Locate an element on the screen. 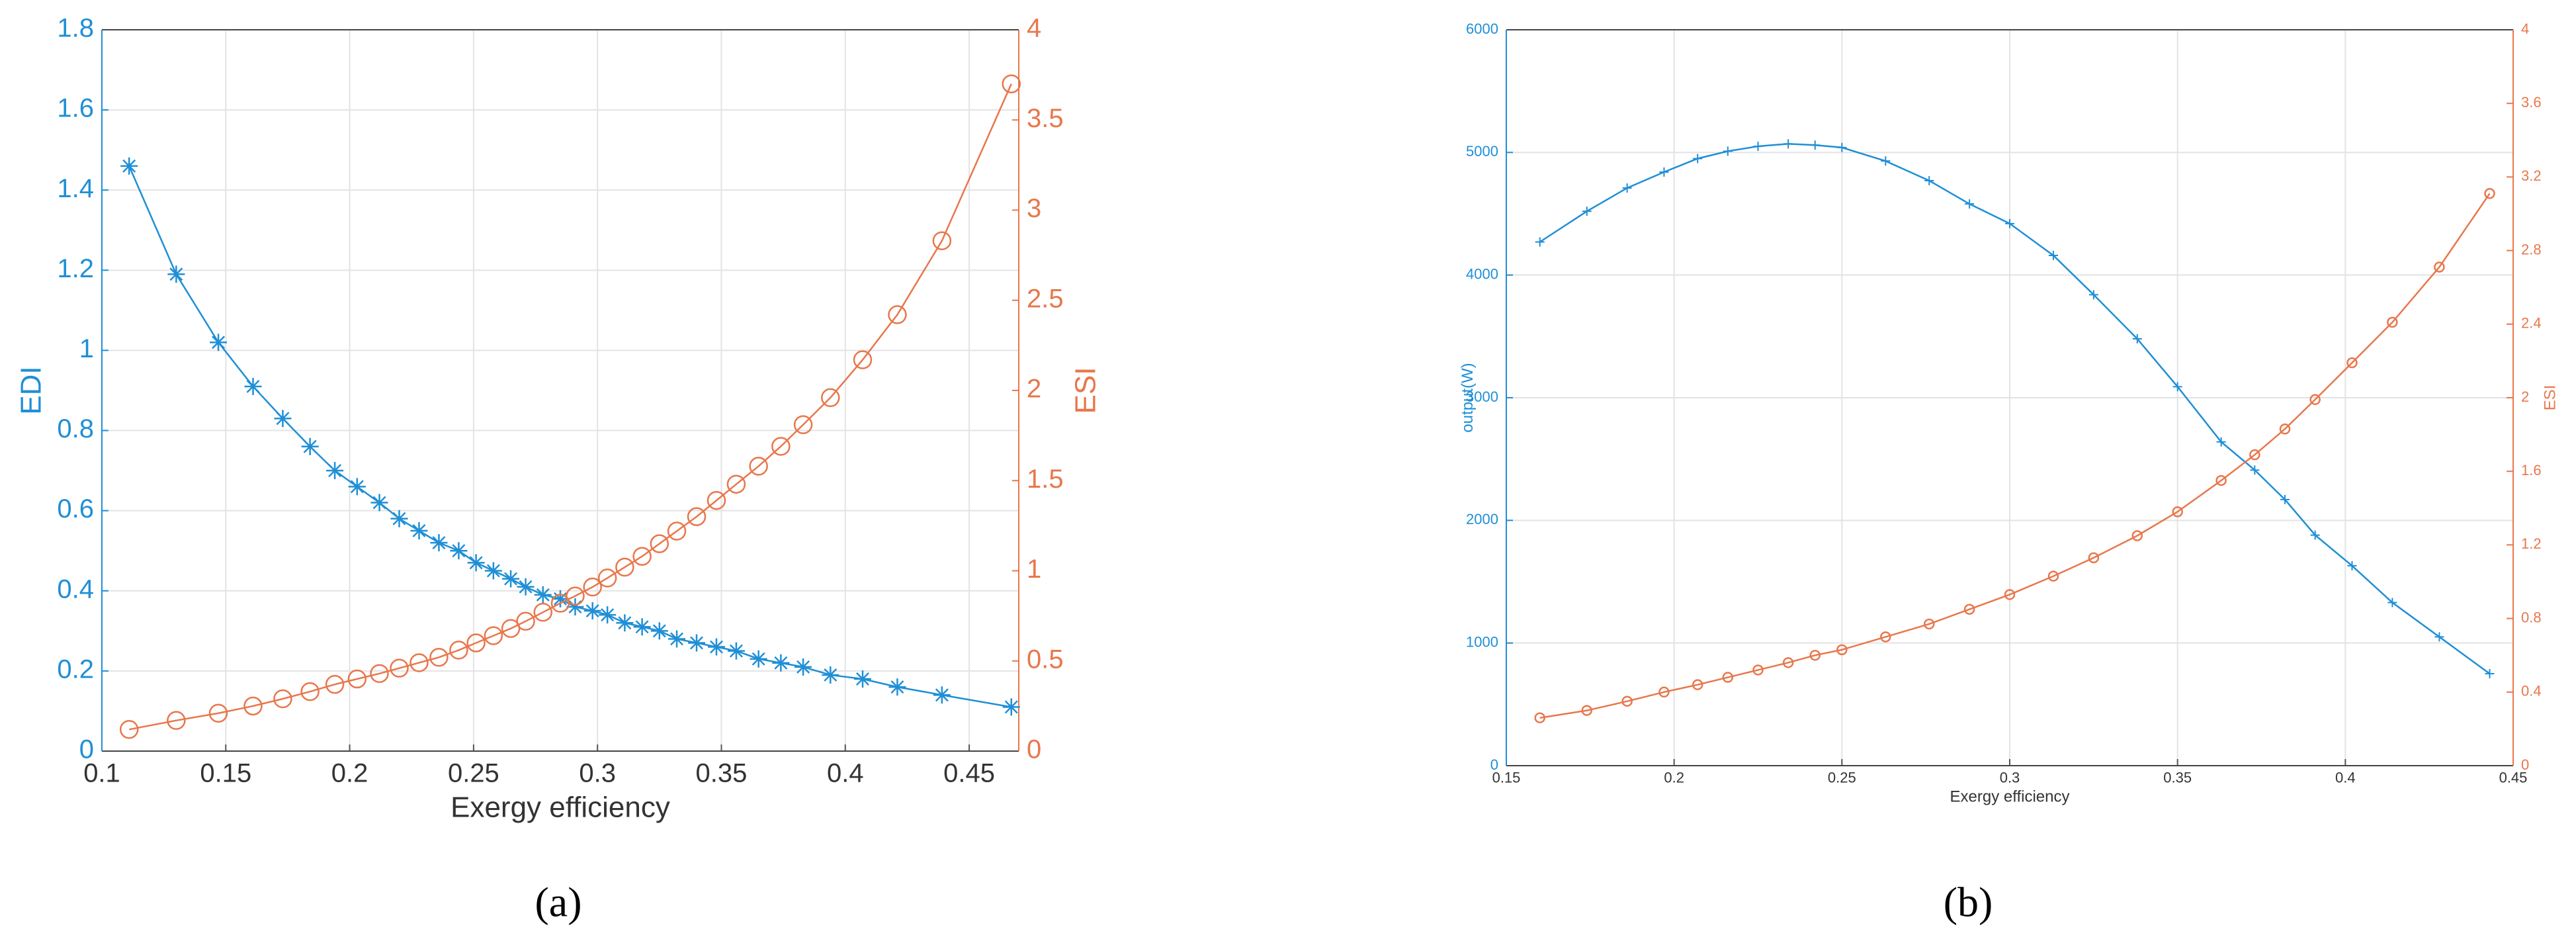 The width and height of the screenshot is (2576, 945). x-tick-label: 0.2 is located at coordinates (1674, 778).